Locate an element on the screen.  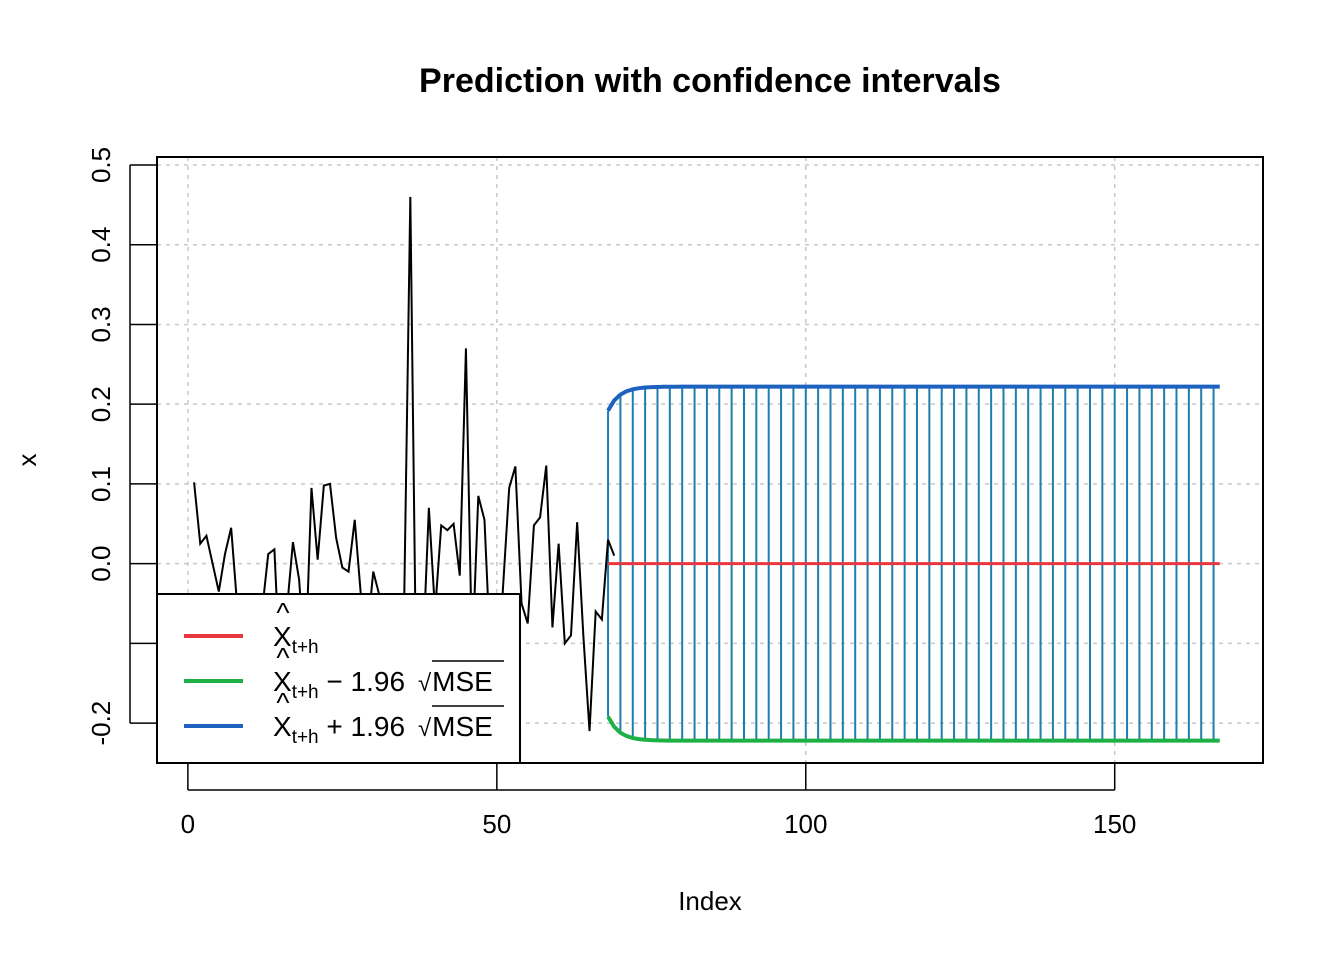
legend-sqrt-upper: √MSE is located at coordinates (455, 726).